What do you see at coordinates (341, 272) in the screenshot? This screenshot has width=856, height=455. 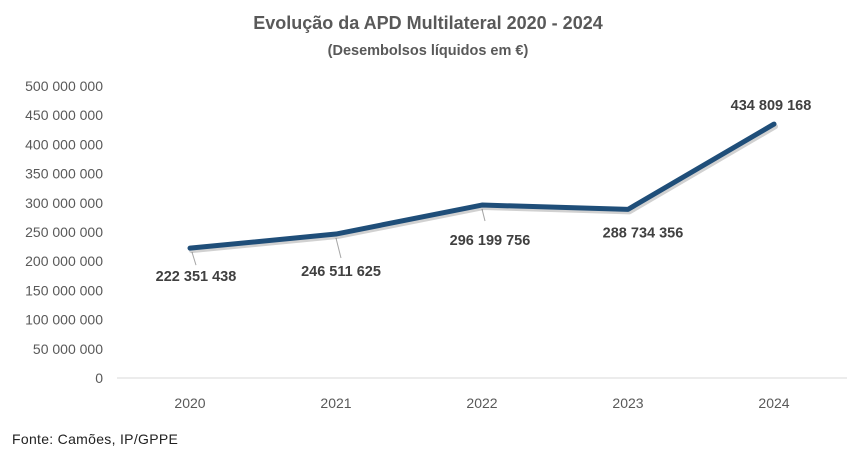 I see `data-label: 246 511 625` at bounding box center [341, 272].